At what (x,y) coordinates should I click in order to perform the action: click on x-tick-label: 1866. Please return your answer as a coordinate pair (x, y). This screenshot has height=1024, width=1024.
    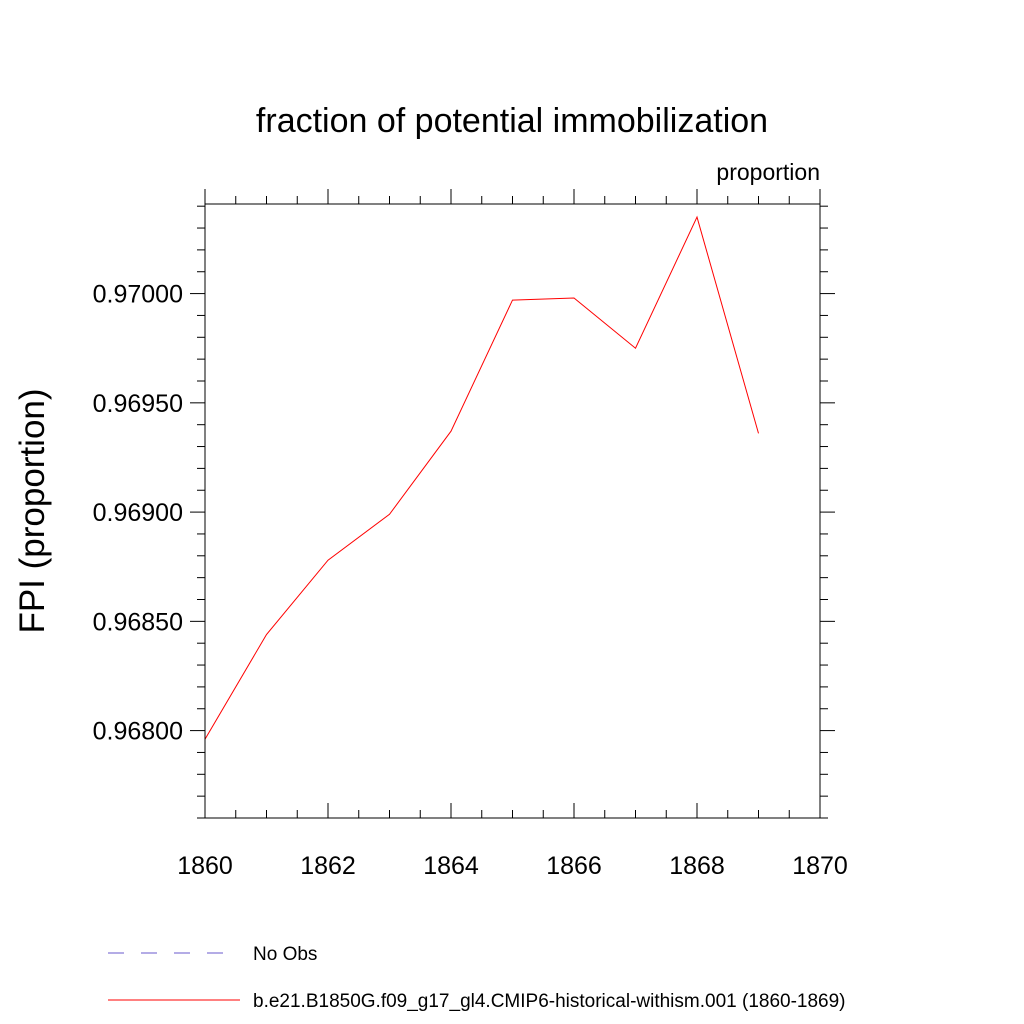
    Looking at the image, I should click on (574, 866).